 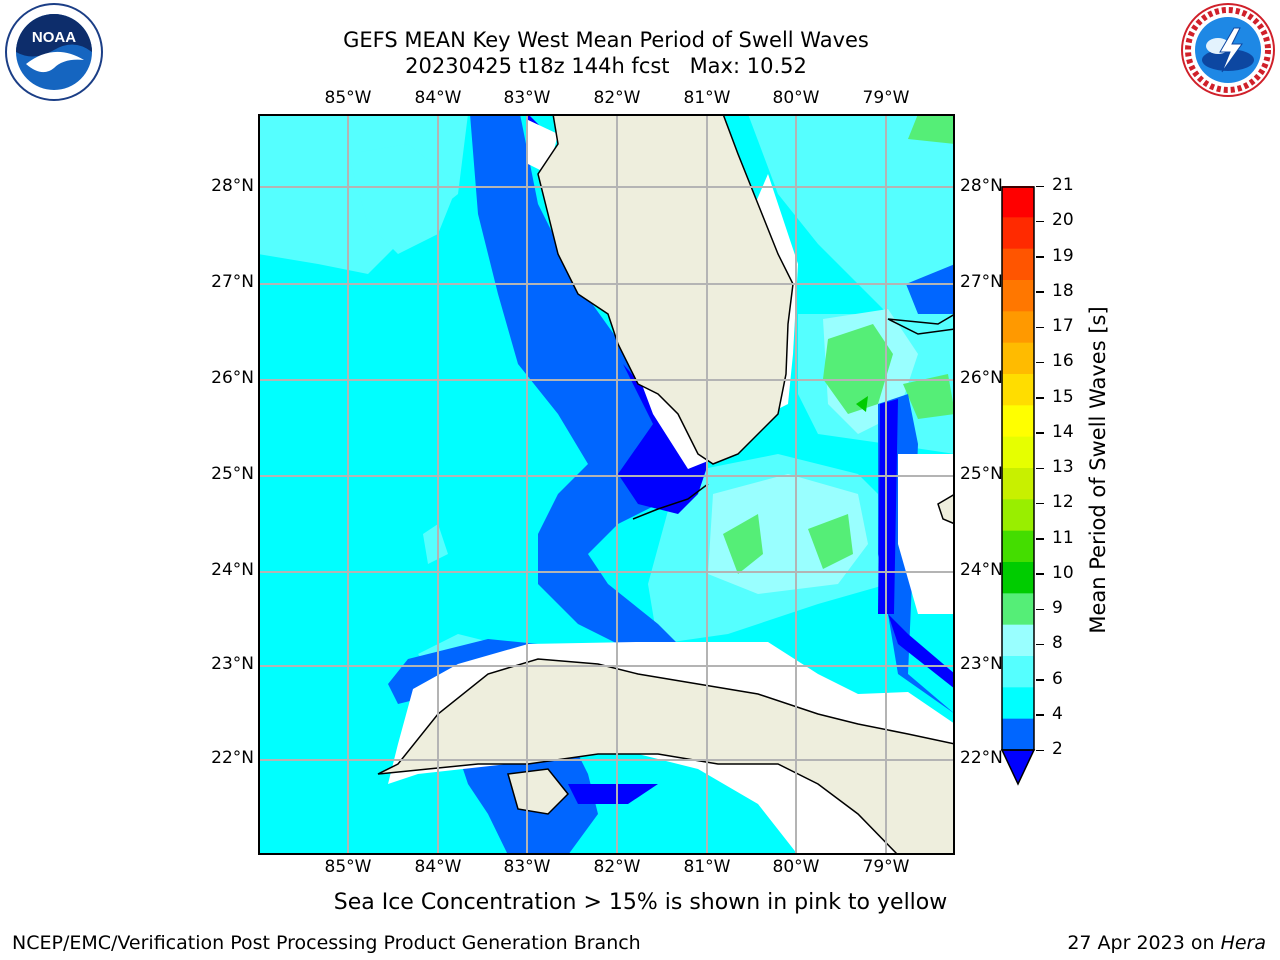 I want to click on lon-label-top: 84°W, so click(x=438, y=98).